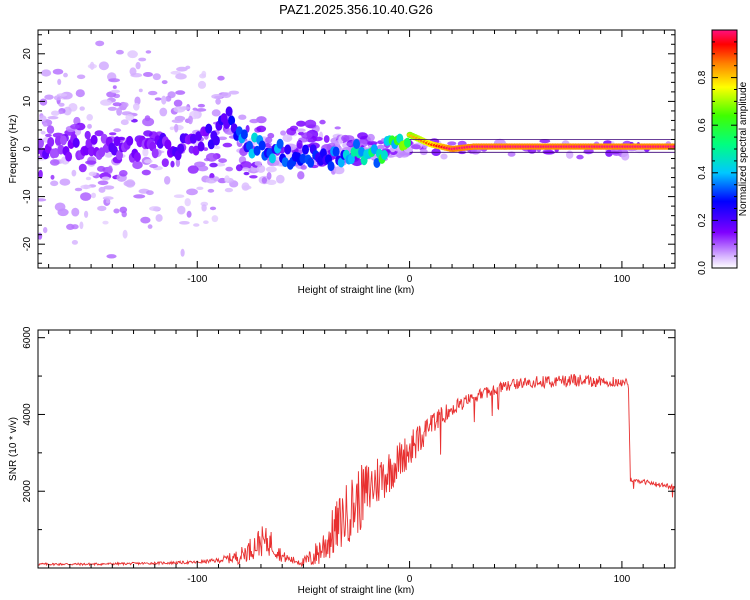  What do you see at coordinates (702, 125) in the screenshot?
I see `colorbar-tick-label: 0.6` at bounding box center [702, 125].